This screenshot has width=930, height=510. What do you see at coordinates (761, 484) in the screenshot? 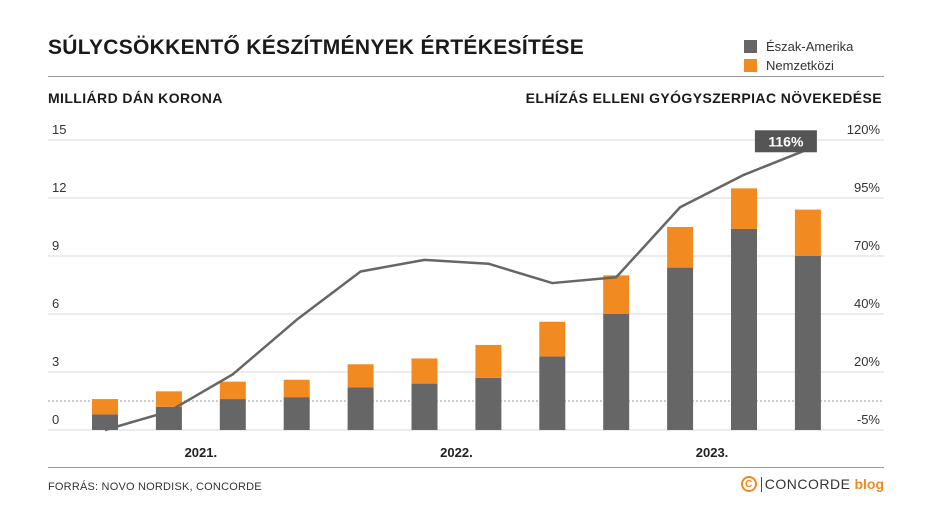
I see `brand-separator` at bounding box center [761, 484].